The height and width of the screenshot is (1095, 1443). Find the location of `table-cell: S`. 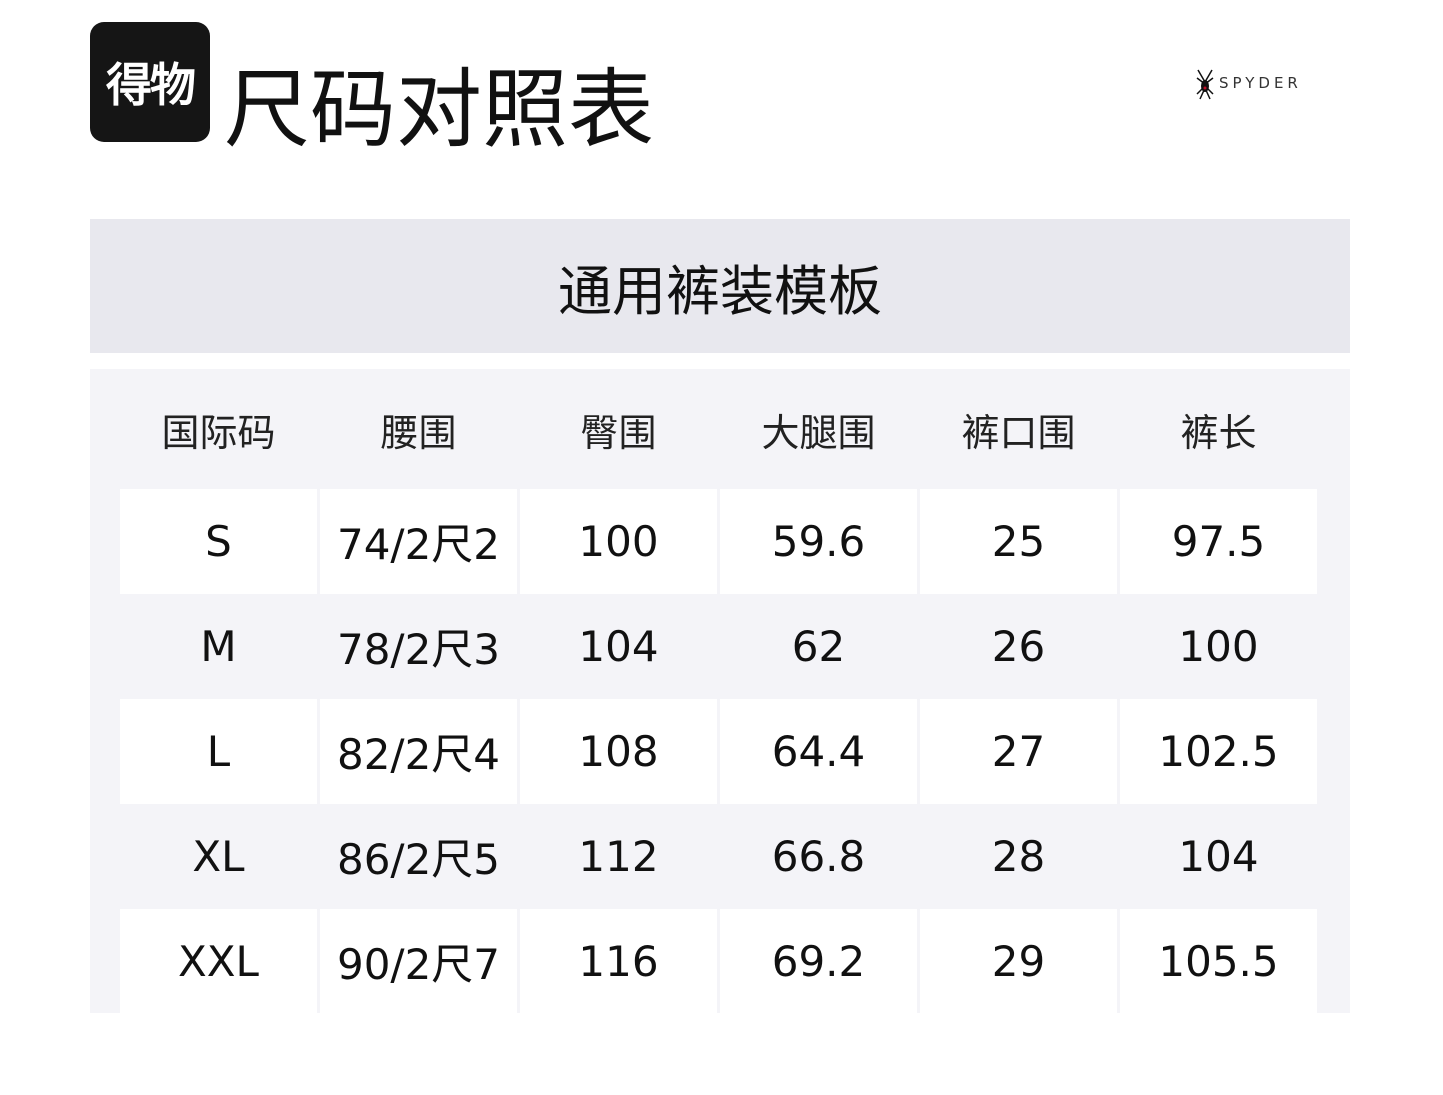

table-cell: S is located at coordinates (218, 541).